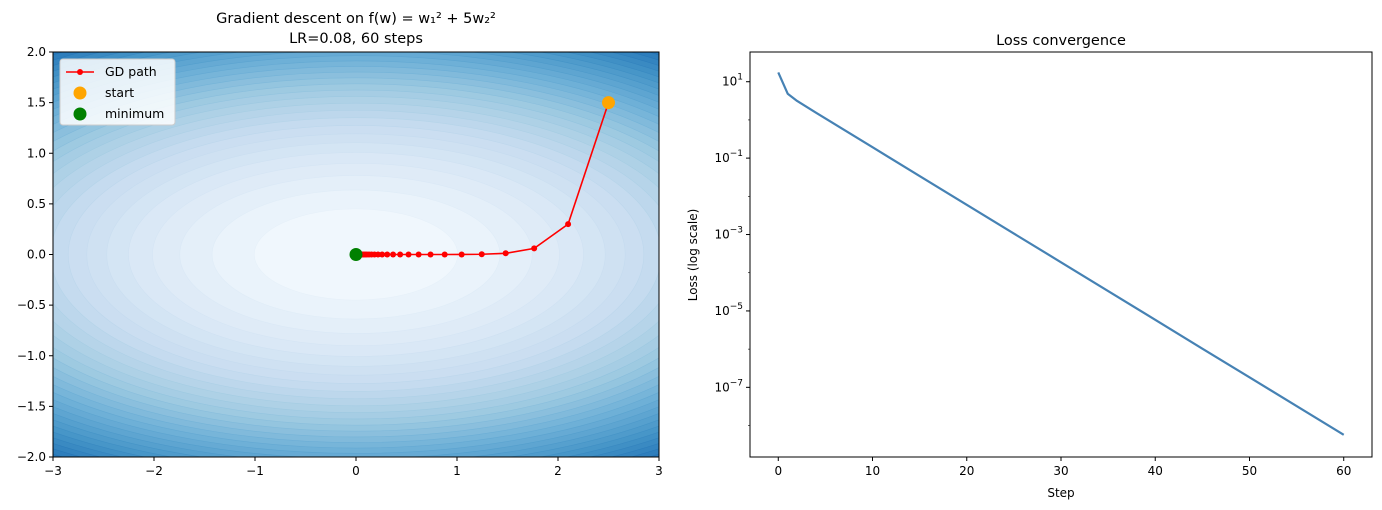  Describe the element at coordinates (80, 114) in the screenshot. I see `legend-minimum-icon` at that location.